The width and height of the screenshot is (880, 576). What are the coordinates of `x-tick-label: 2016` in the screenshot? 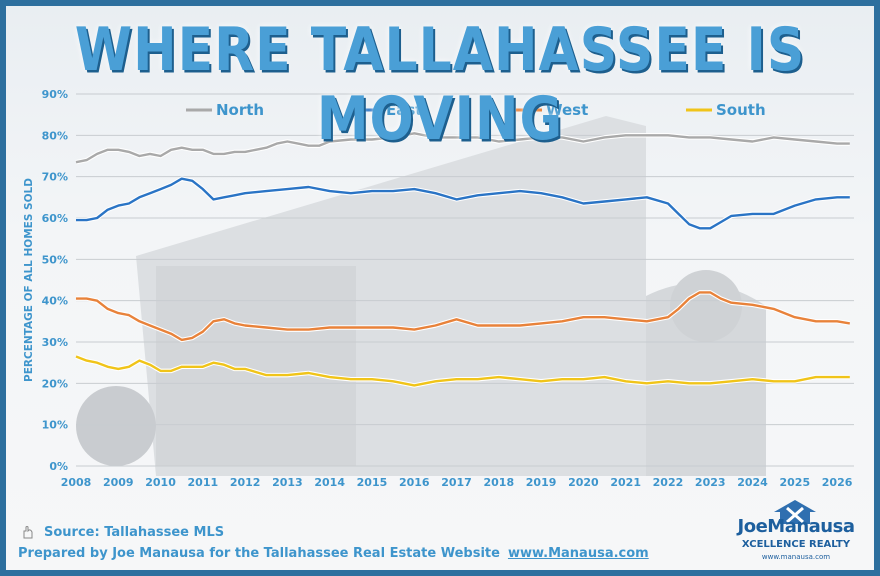 It's located at (414, 482).